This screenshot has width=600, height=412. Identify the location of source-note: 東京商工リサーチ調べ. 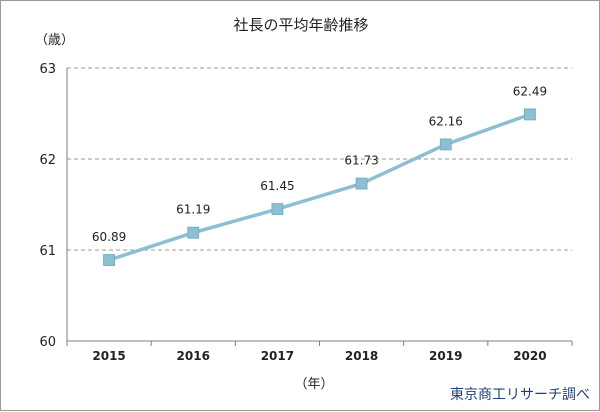
(520, 395).